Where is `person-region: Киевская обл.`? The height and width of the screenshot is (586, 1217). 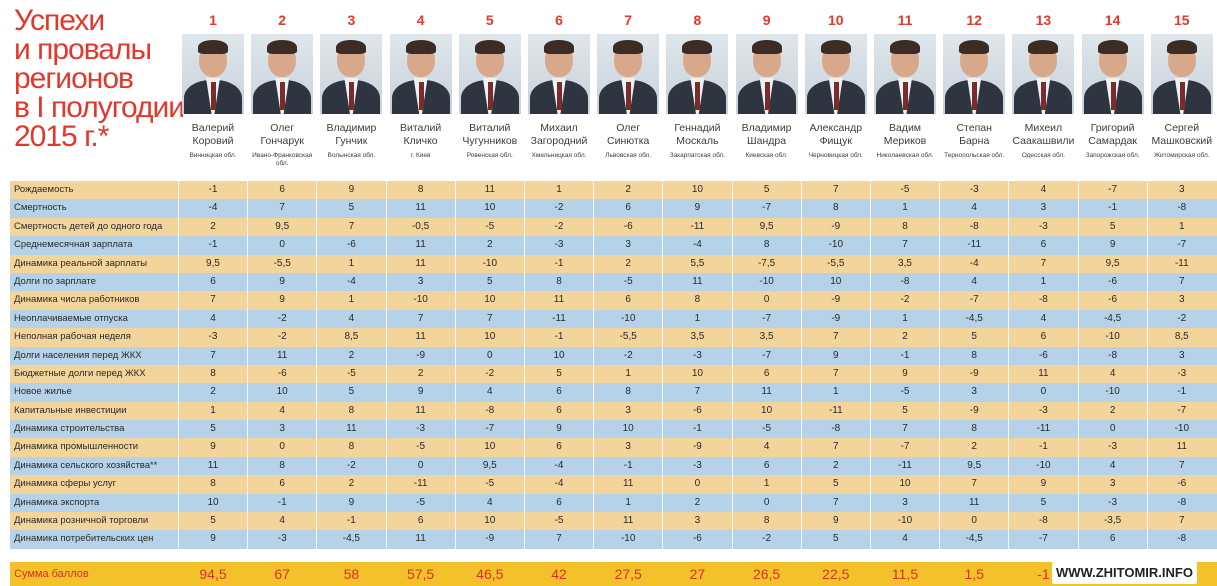
person-region: Киевская обл. is located at coordinates (766, 155).